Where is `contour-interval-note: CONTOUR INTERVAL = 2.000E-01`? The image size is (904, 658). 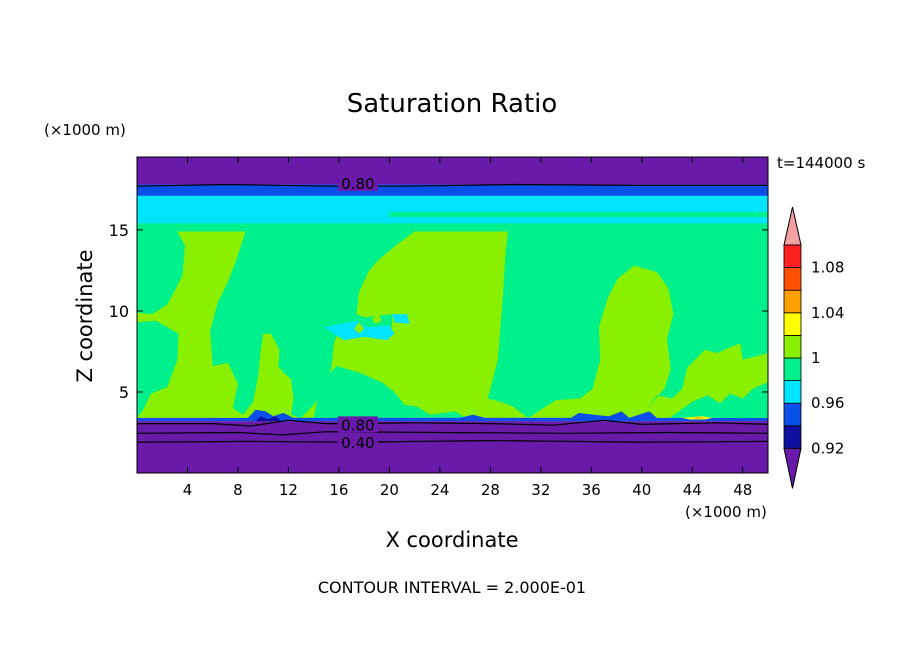 contour-interval-note: CONTOUR INTERVAL = 2.000E-01 is located at coordinates (452, 587).